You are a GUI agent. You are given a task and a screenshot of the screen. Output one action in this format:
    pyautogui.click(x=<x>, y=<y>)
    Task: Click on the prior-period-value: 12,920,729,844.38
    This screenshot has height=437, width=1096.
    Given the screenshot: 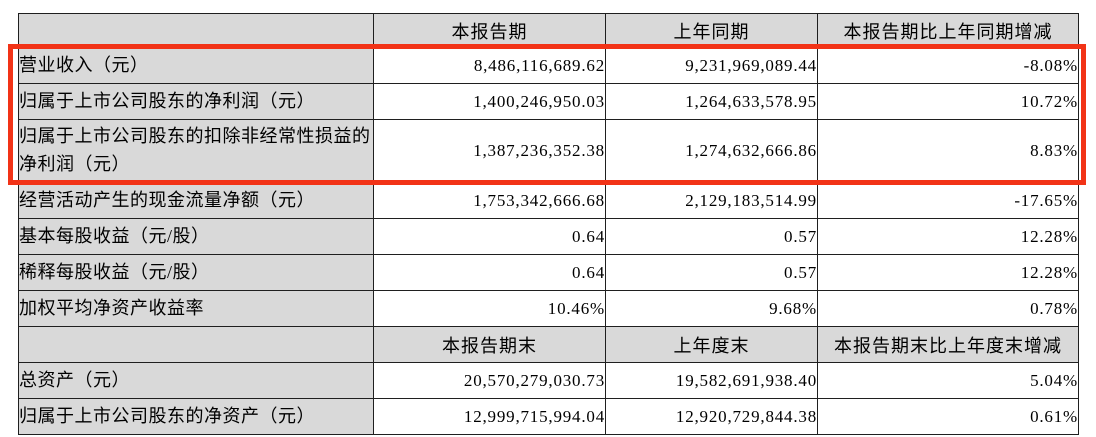 What is the action you would take?
    pyautogui.click(x=711, y=416)
    